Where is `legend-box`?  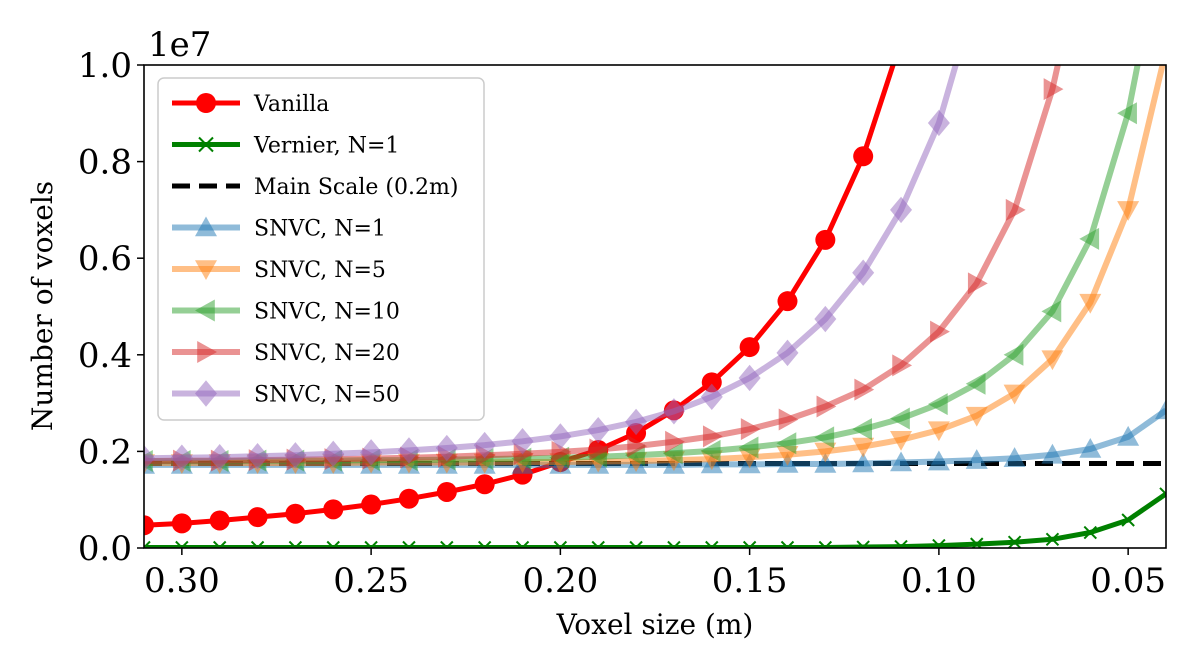 legend-box is located at coordinates (321, 249).